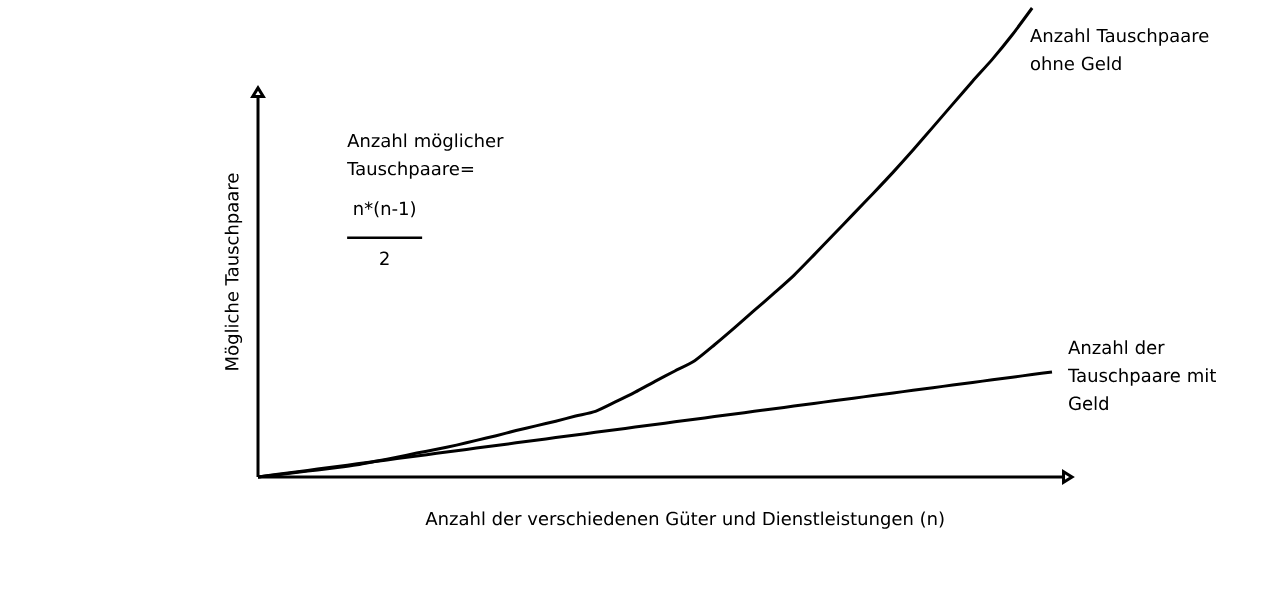  Describe the element at coordinates (684, 520) in the screenshot. I see `x-axis-title: Anzahl der verschiedenen Güter und Dienstleistungen (n)` at that location.